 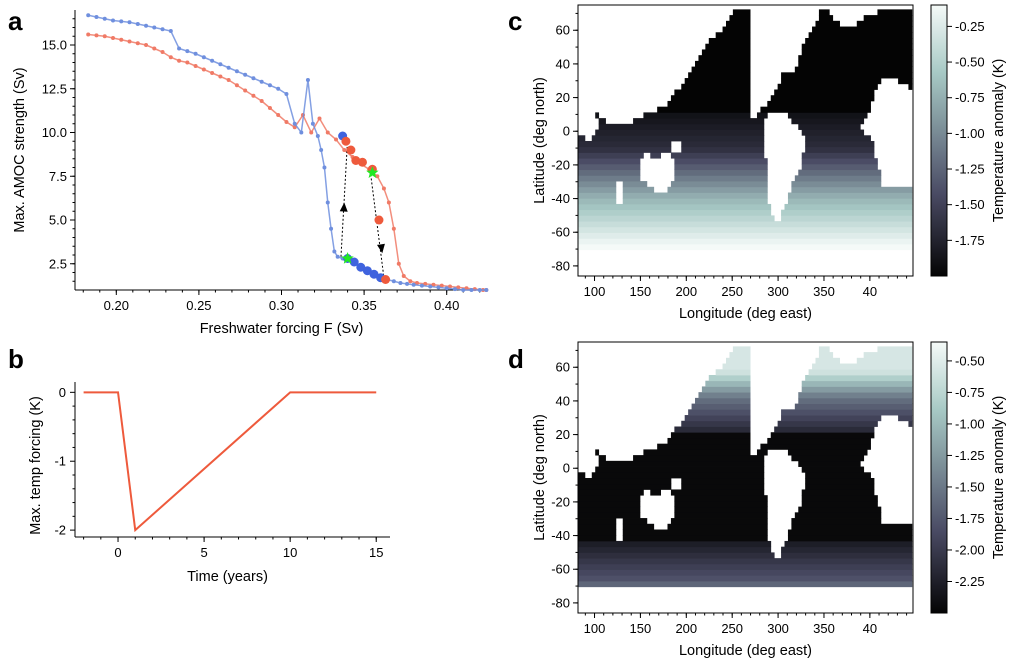 I want to click on arrow-head, so click(x=381, y=248).